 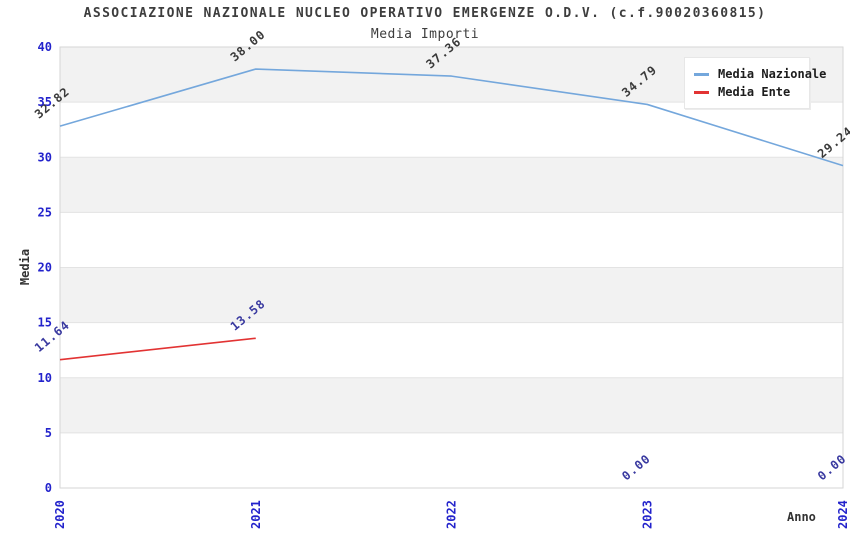 I want to click on x-tick-label: 2024, so click(x=843, y=514).